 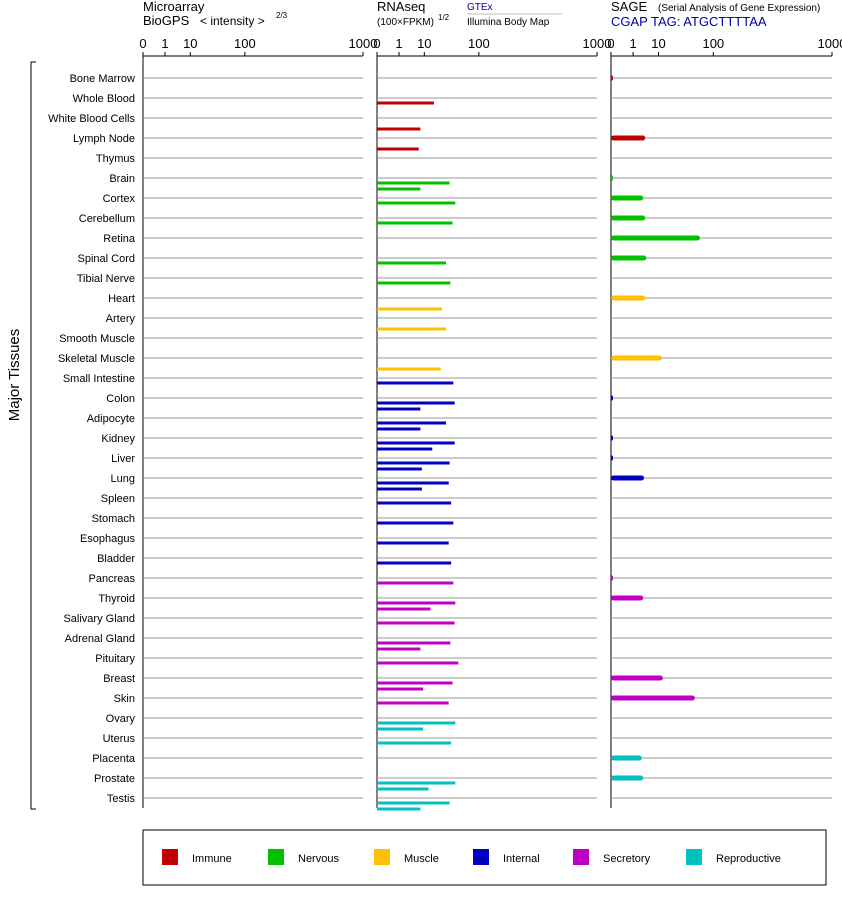 What do you see at coordinates (120, 399) in the screenshot?
I see `tissue-label: Colon` at bounding box center [120, 399].